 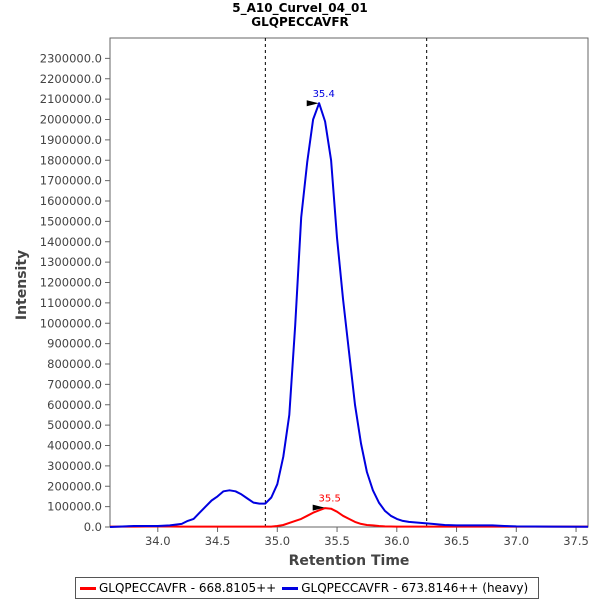 I want to click on y-tick-label: 400000.0, so click(x=74, y=446).